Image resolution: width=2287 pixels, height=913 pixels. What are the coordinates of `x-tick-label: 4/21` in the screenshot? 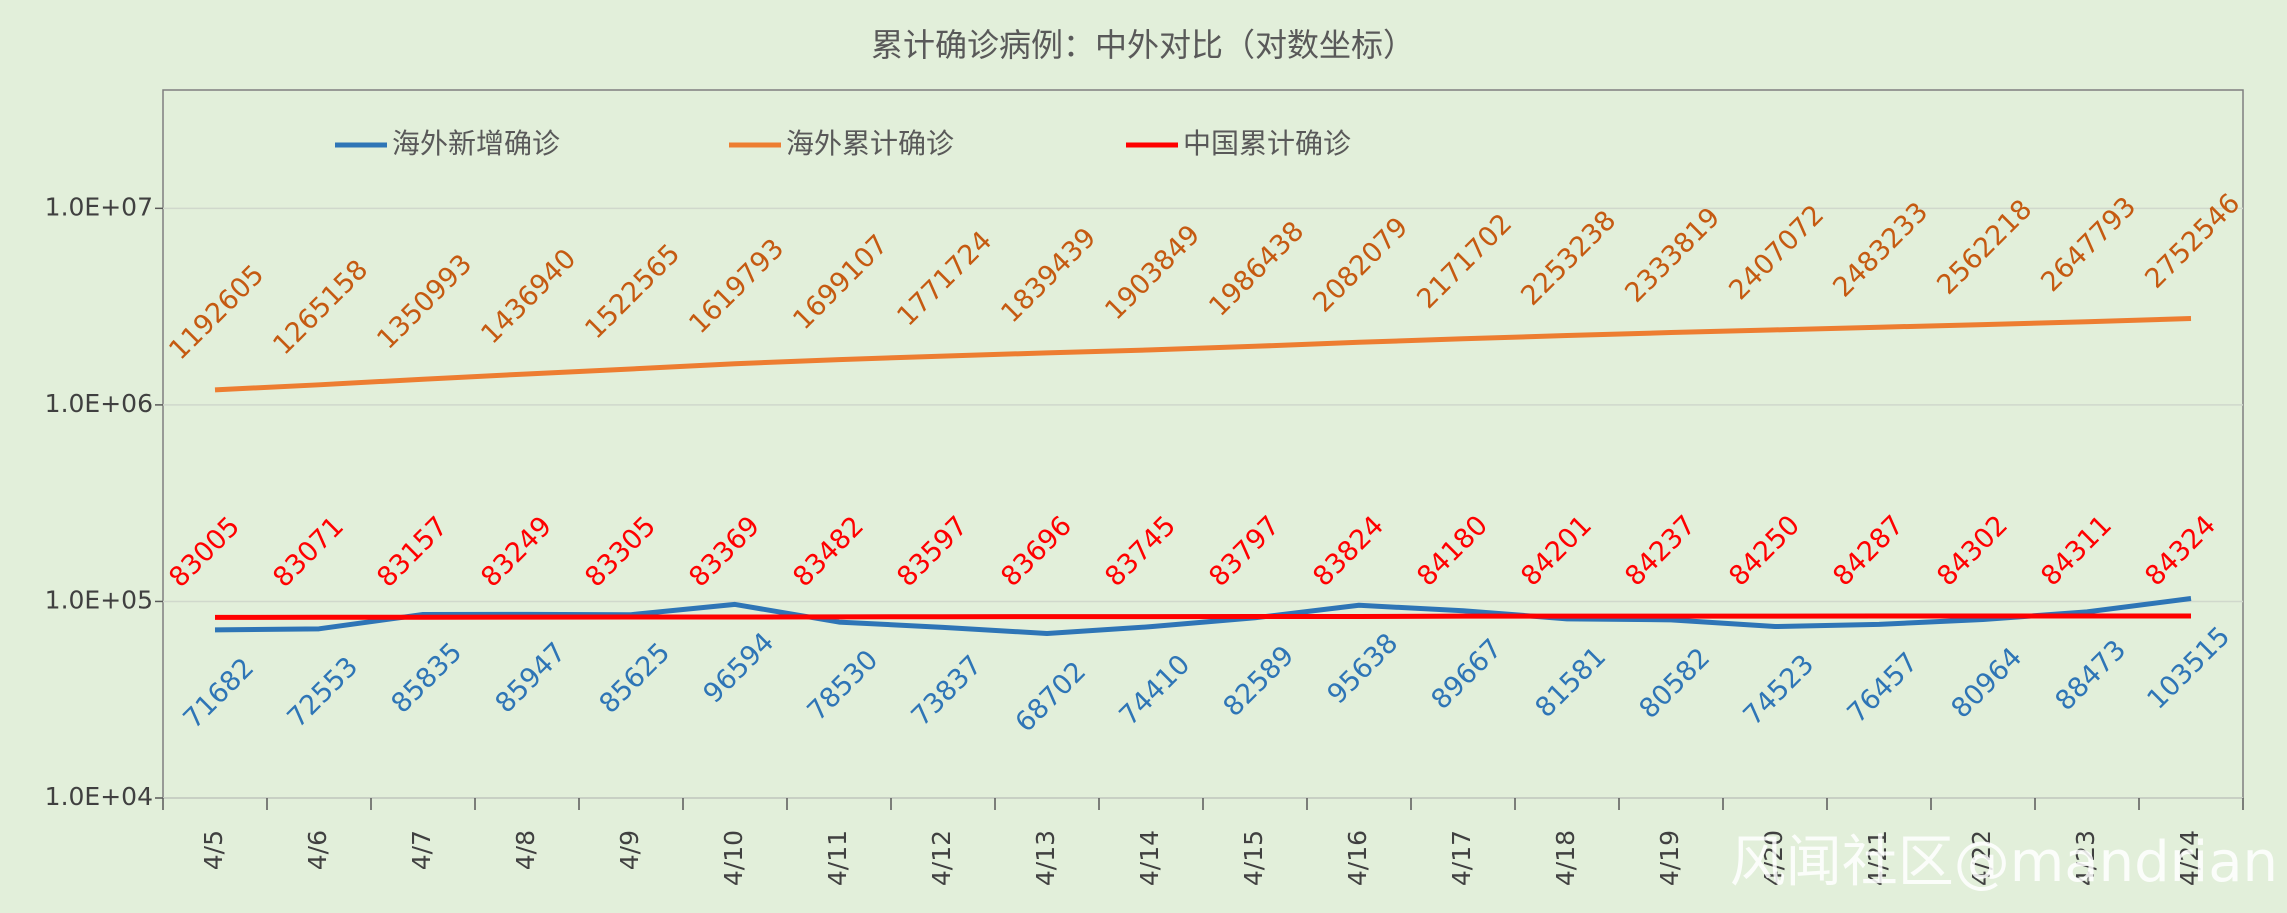 It's located at (1877, 858).